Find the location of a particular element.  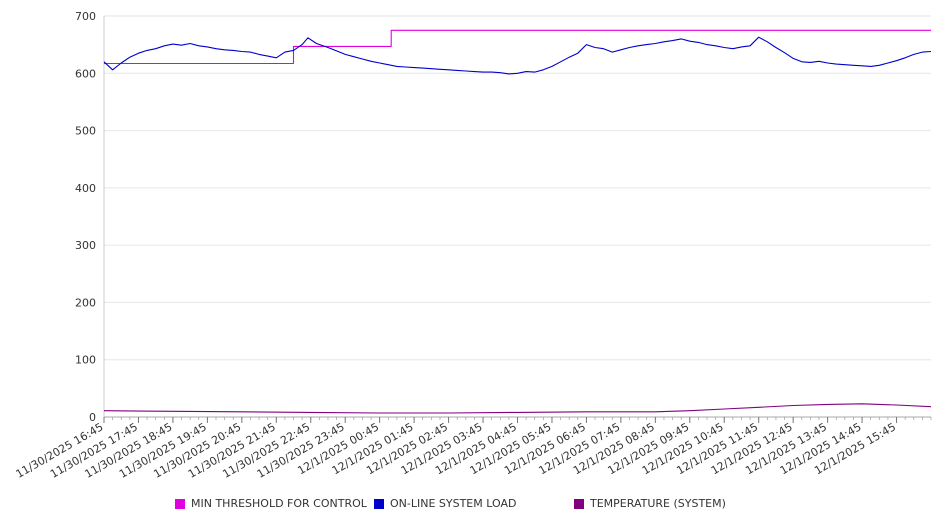

y-tick-label: 400 is located at coordinates (85, 188).